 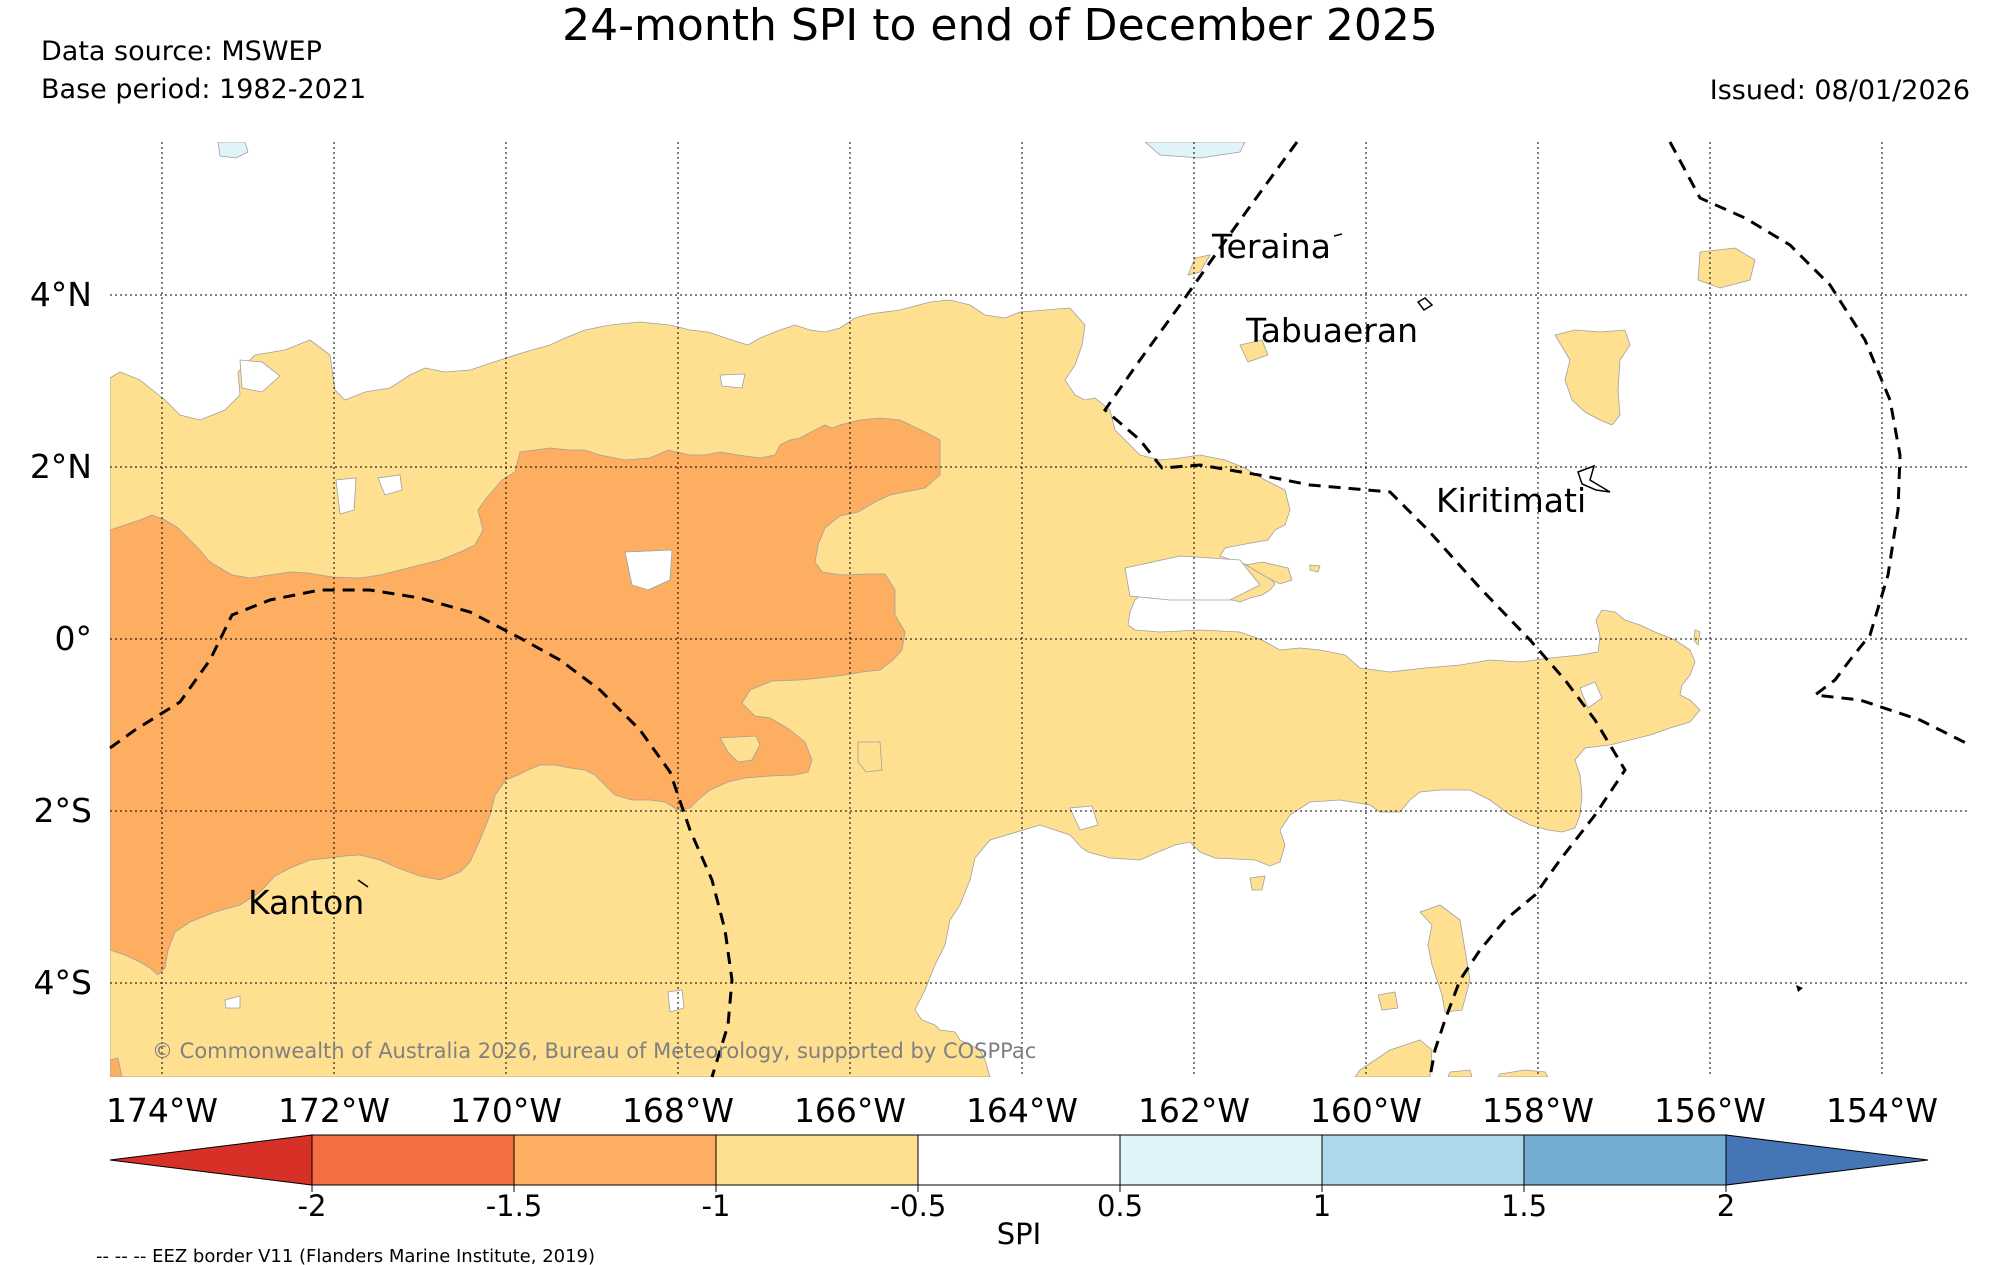 What do you see at coordinates (1425, 304) in the screenshot?
I see `tabuaeran-island-outline` at bounding box center [1425, 304].